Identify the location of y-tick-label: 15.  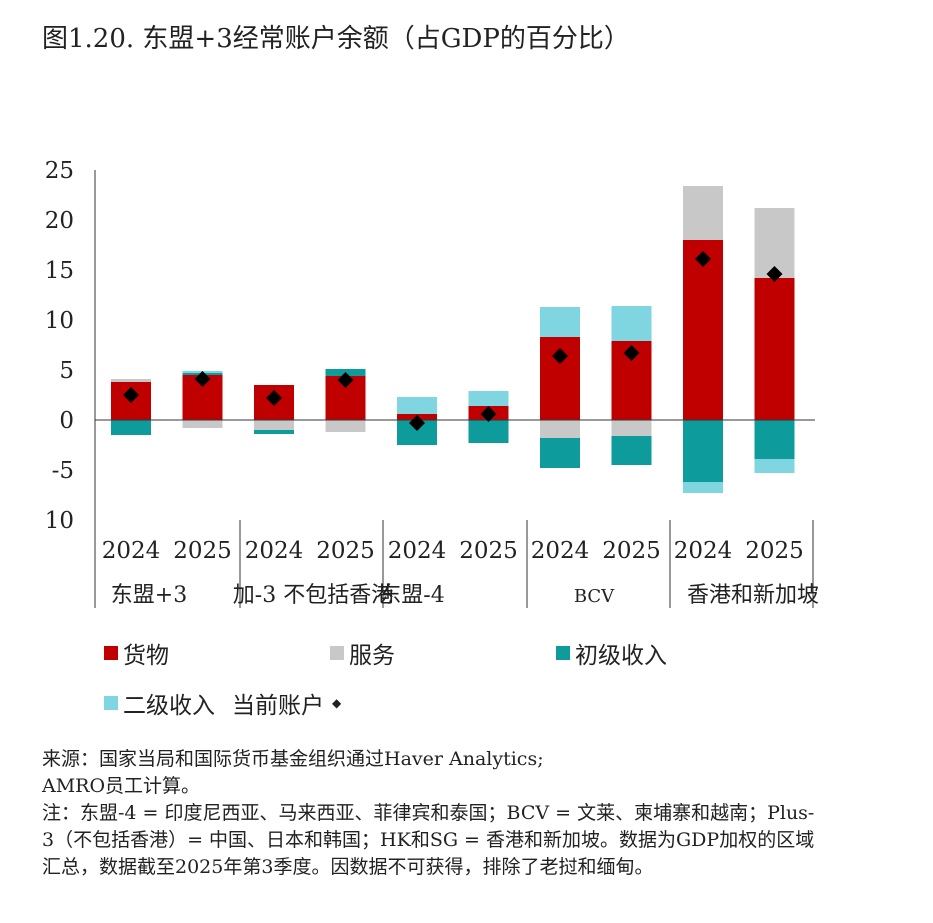
(59, 271).